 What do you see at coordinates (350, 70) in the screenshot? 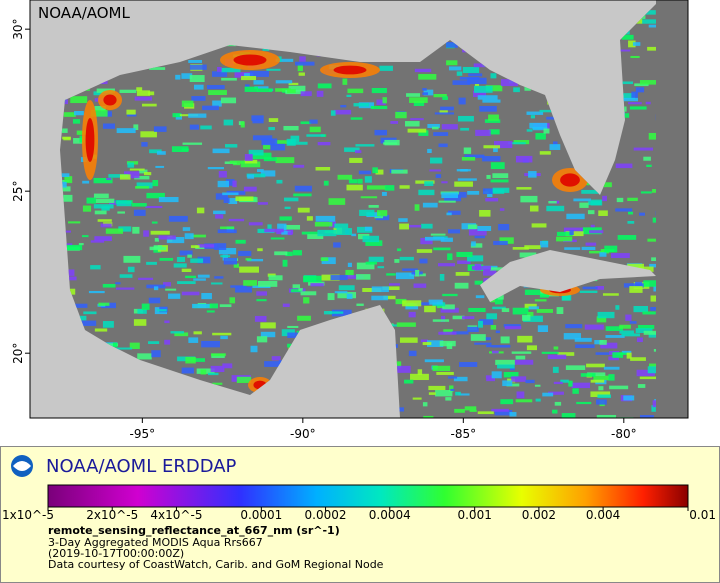
I see `coastal-bloom` at bounding box center [350, 70].